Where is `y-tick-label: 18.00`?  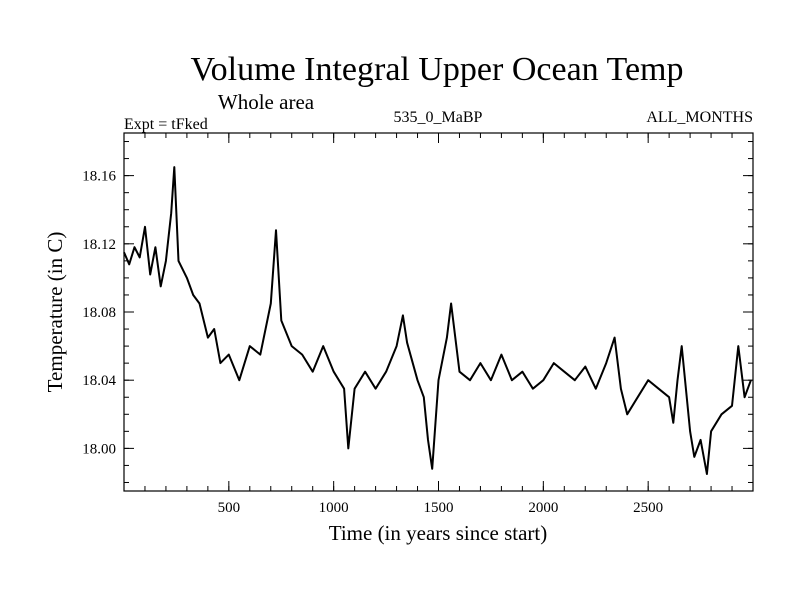
y-tick-label: 18.00 is located at coordinates (99, 449).